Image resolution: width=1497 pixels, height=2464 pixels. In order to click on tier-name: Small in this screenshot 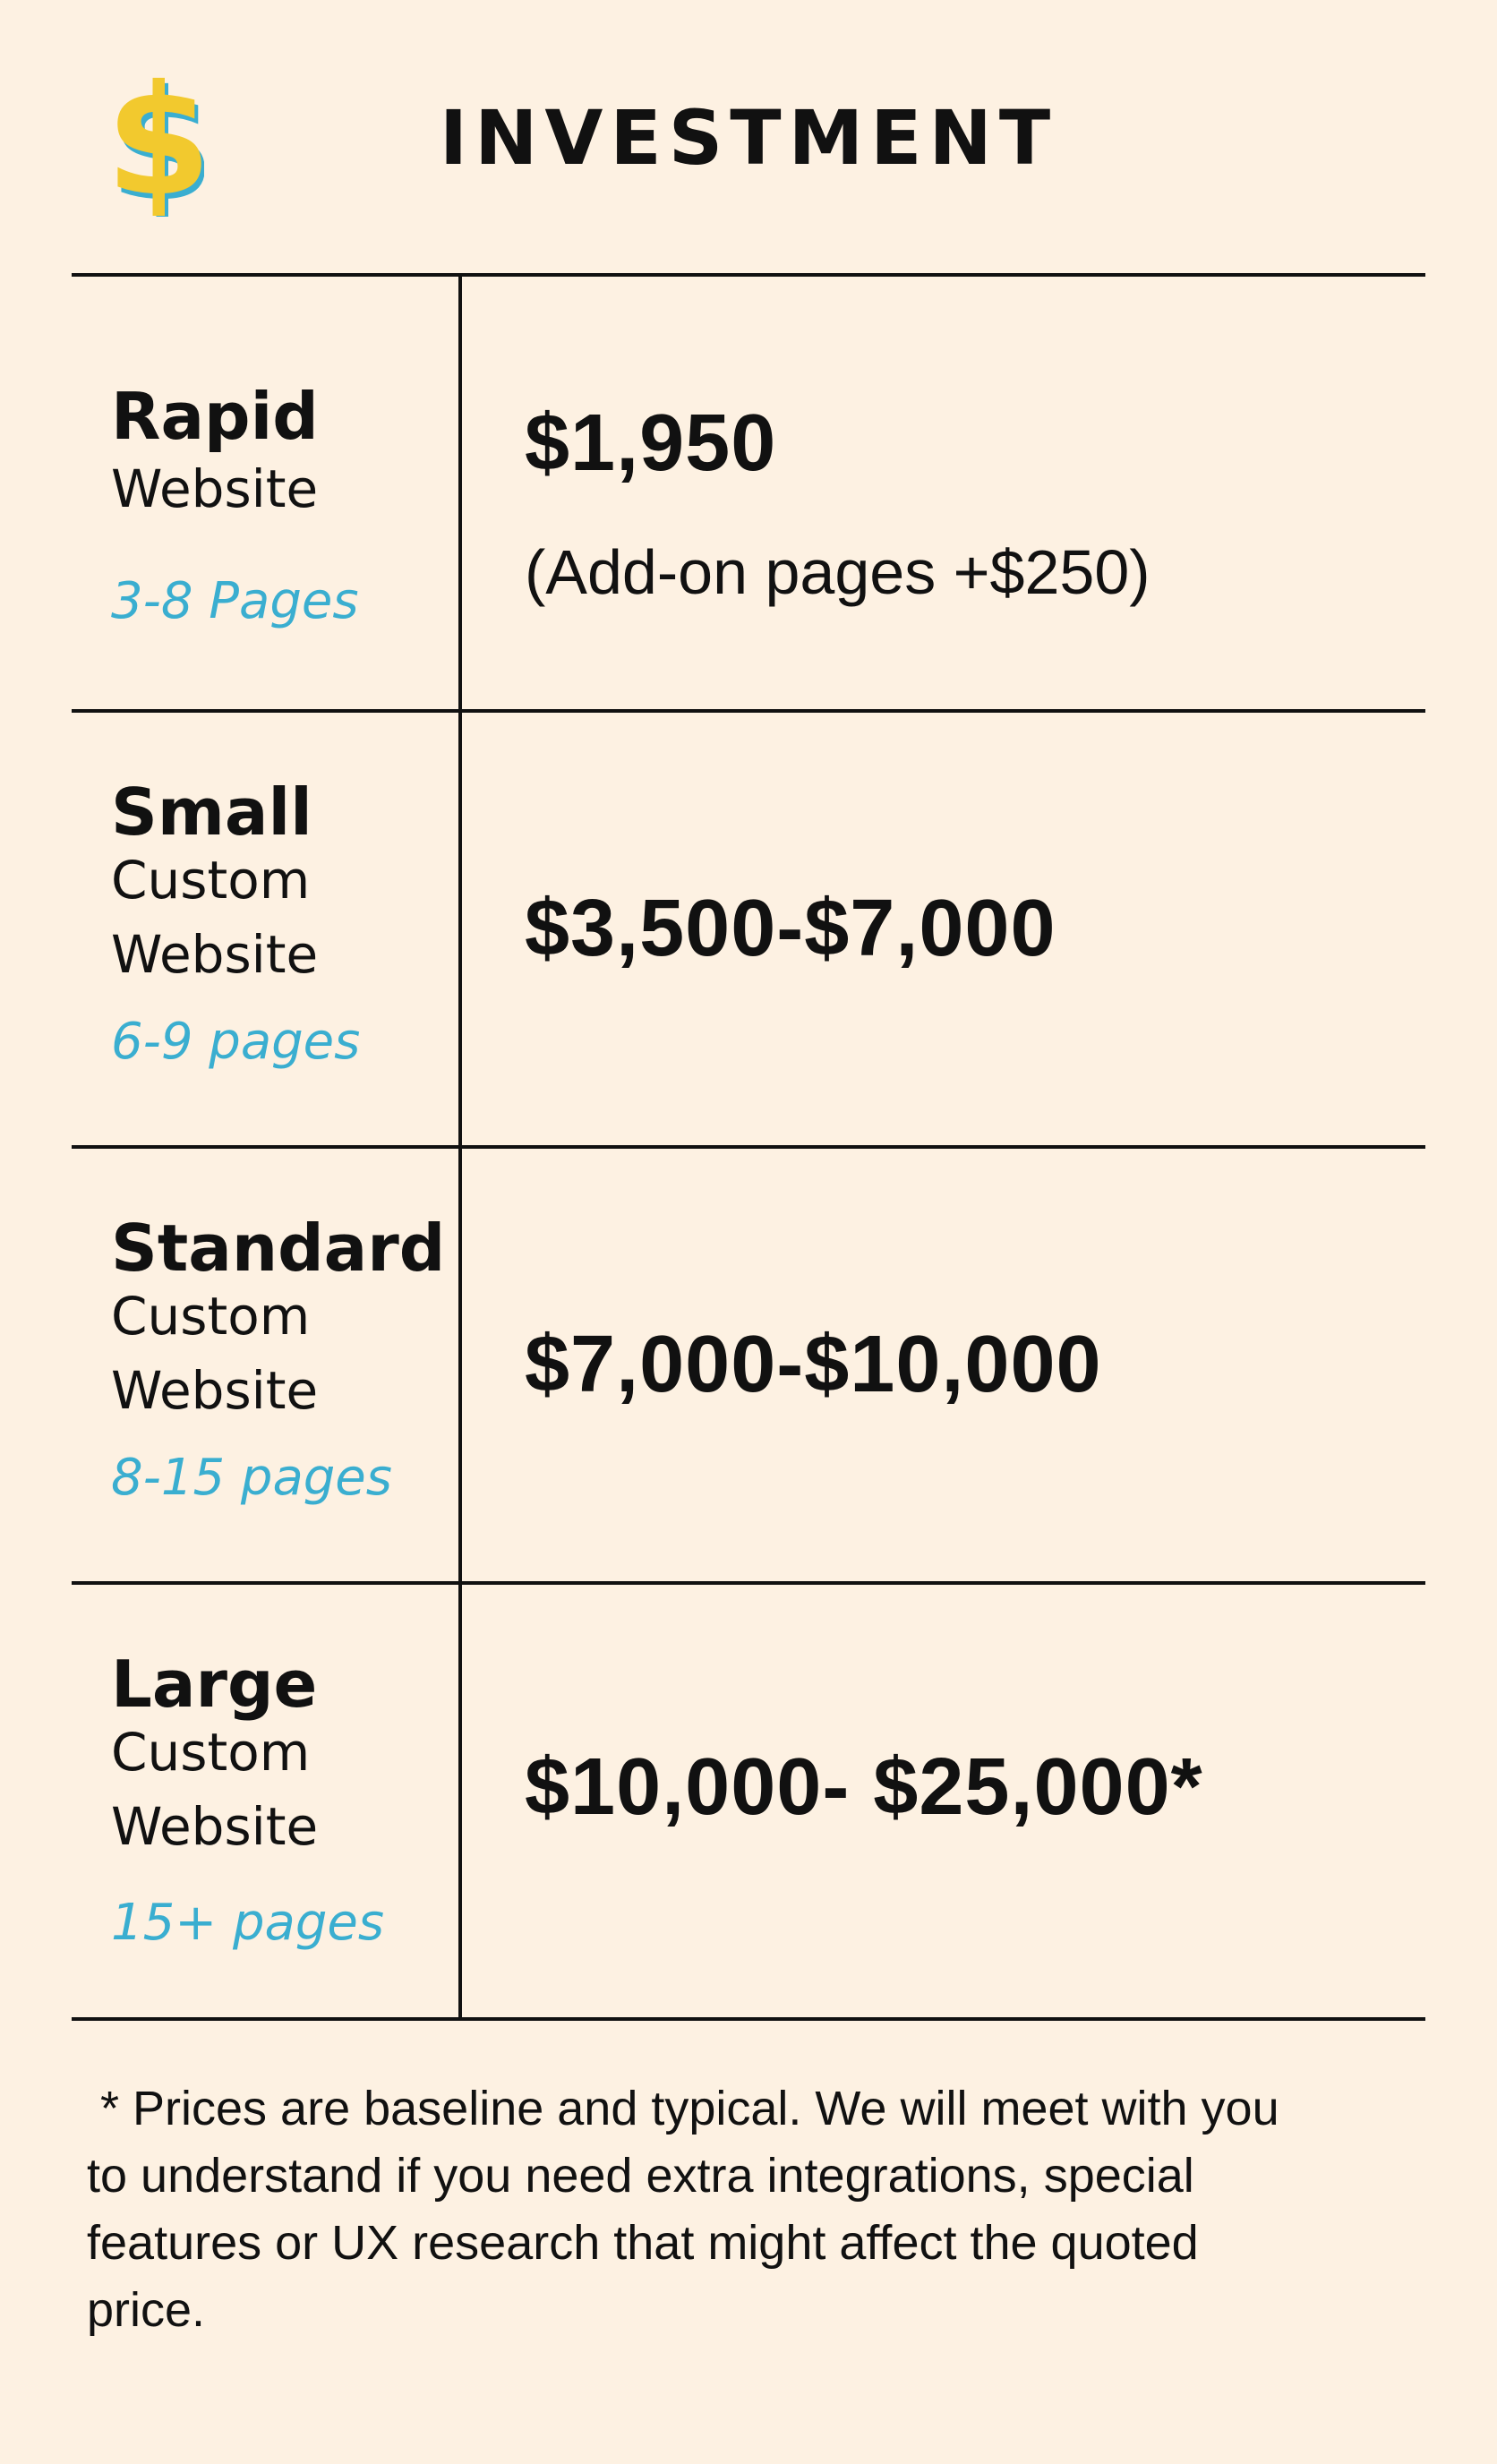, I will do `click(211, 812)`.